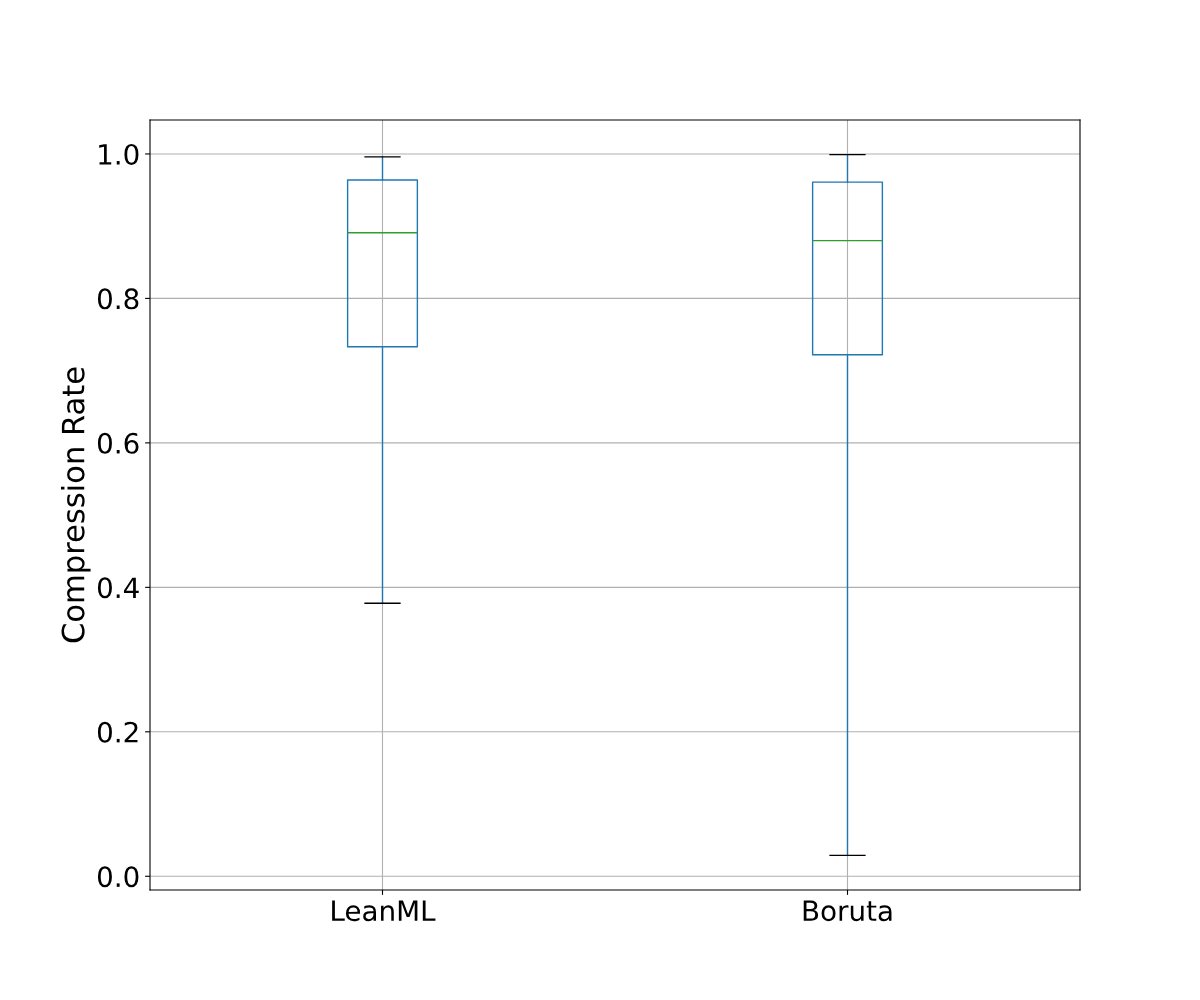  Describe the element at coordinates (118, 877) in the screenshot. I see `y-tick-label: 0.0` at that location.